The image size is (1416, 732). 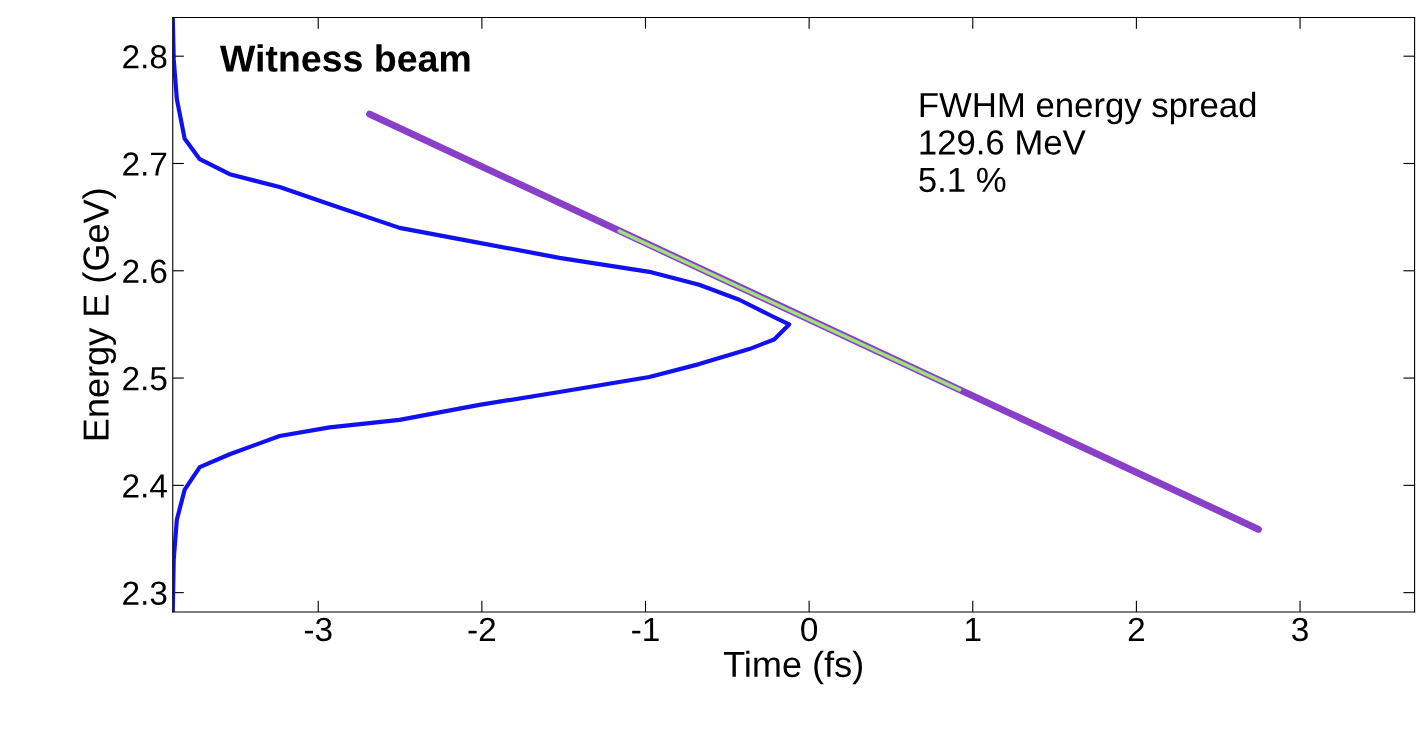 What do you see at coordinates (809, 629) in the screenshot?
I see `x-tick-label: 0` at bounding box center [809, 629].